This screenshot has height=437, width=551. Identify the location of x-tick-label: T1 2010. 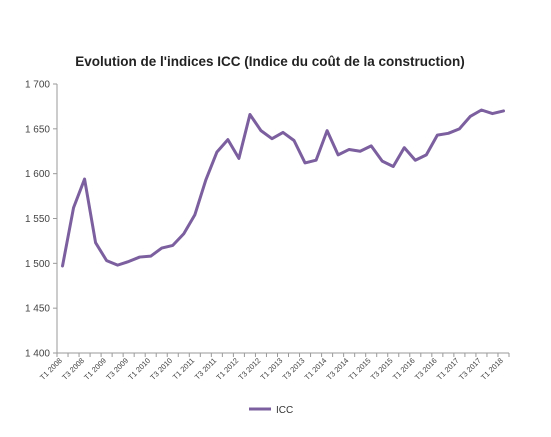
(139, 369).